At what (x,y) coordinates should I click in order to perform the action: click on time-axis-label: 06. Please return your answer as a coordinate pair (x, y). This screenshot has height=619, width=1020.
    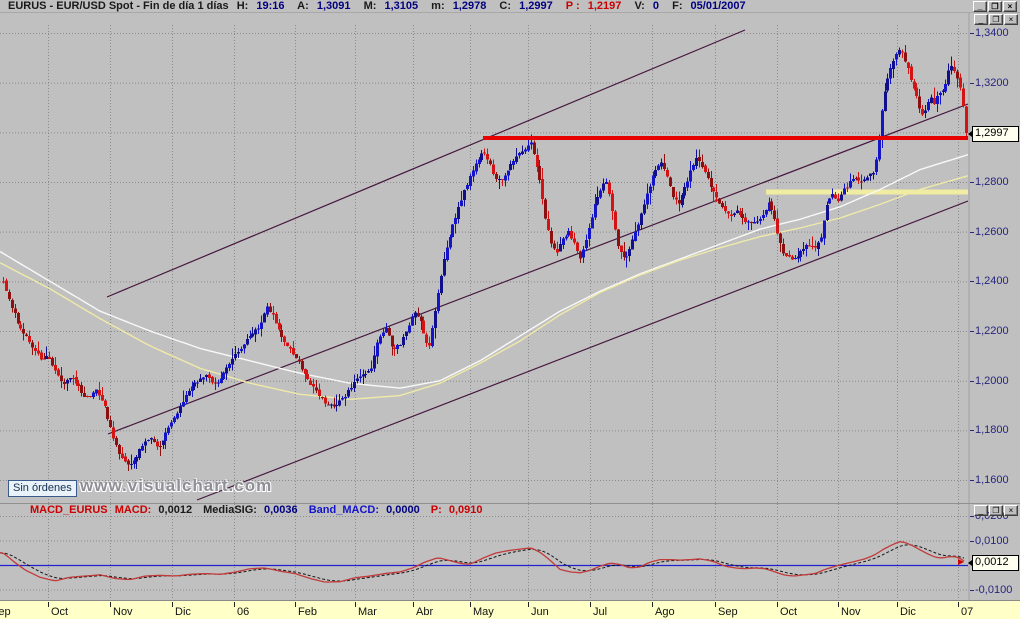
    Looking at the image, I should click on (243, 612).